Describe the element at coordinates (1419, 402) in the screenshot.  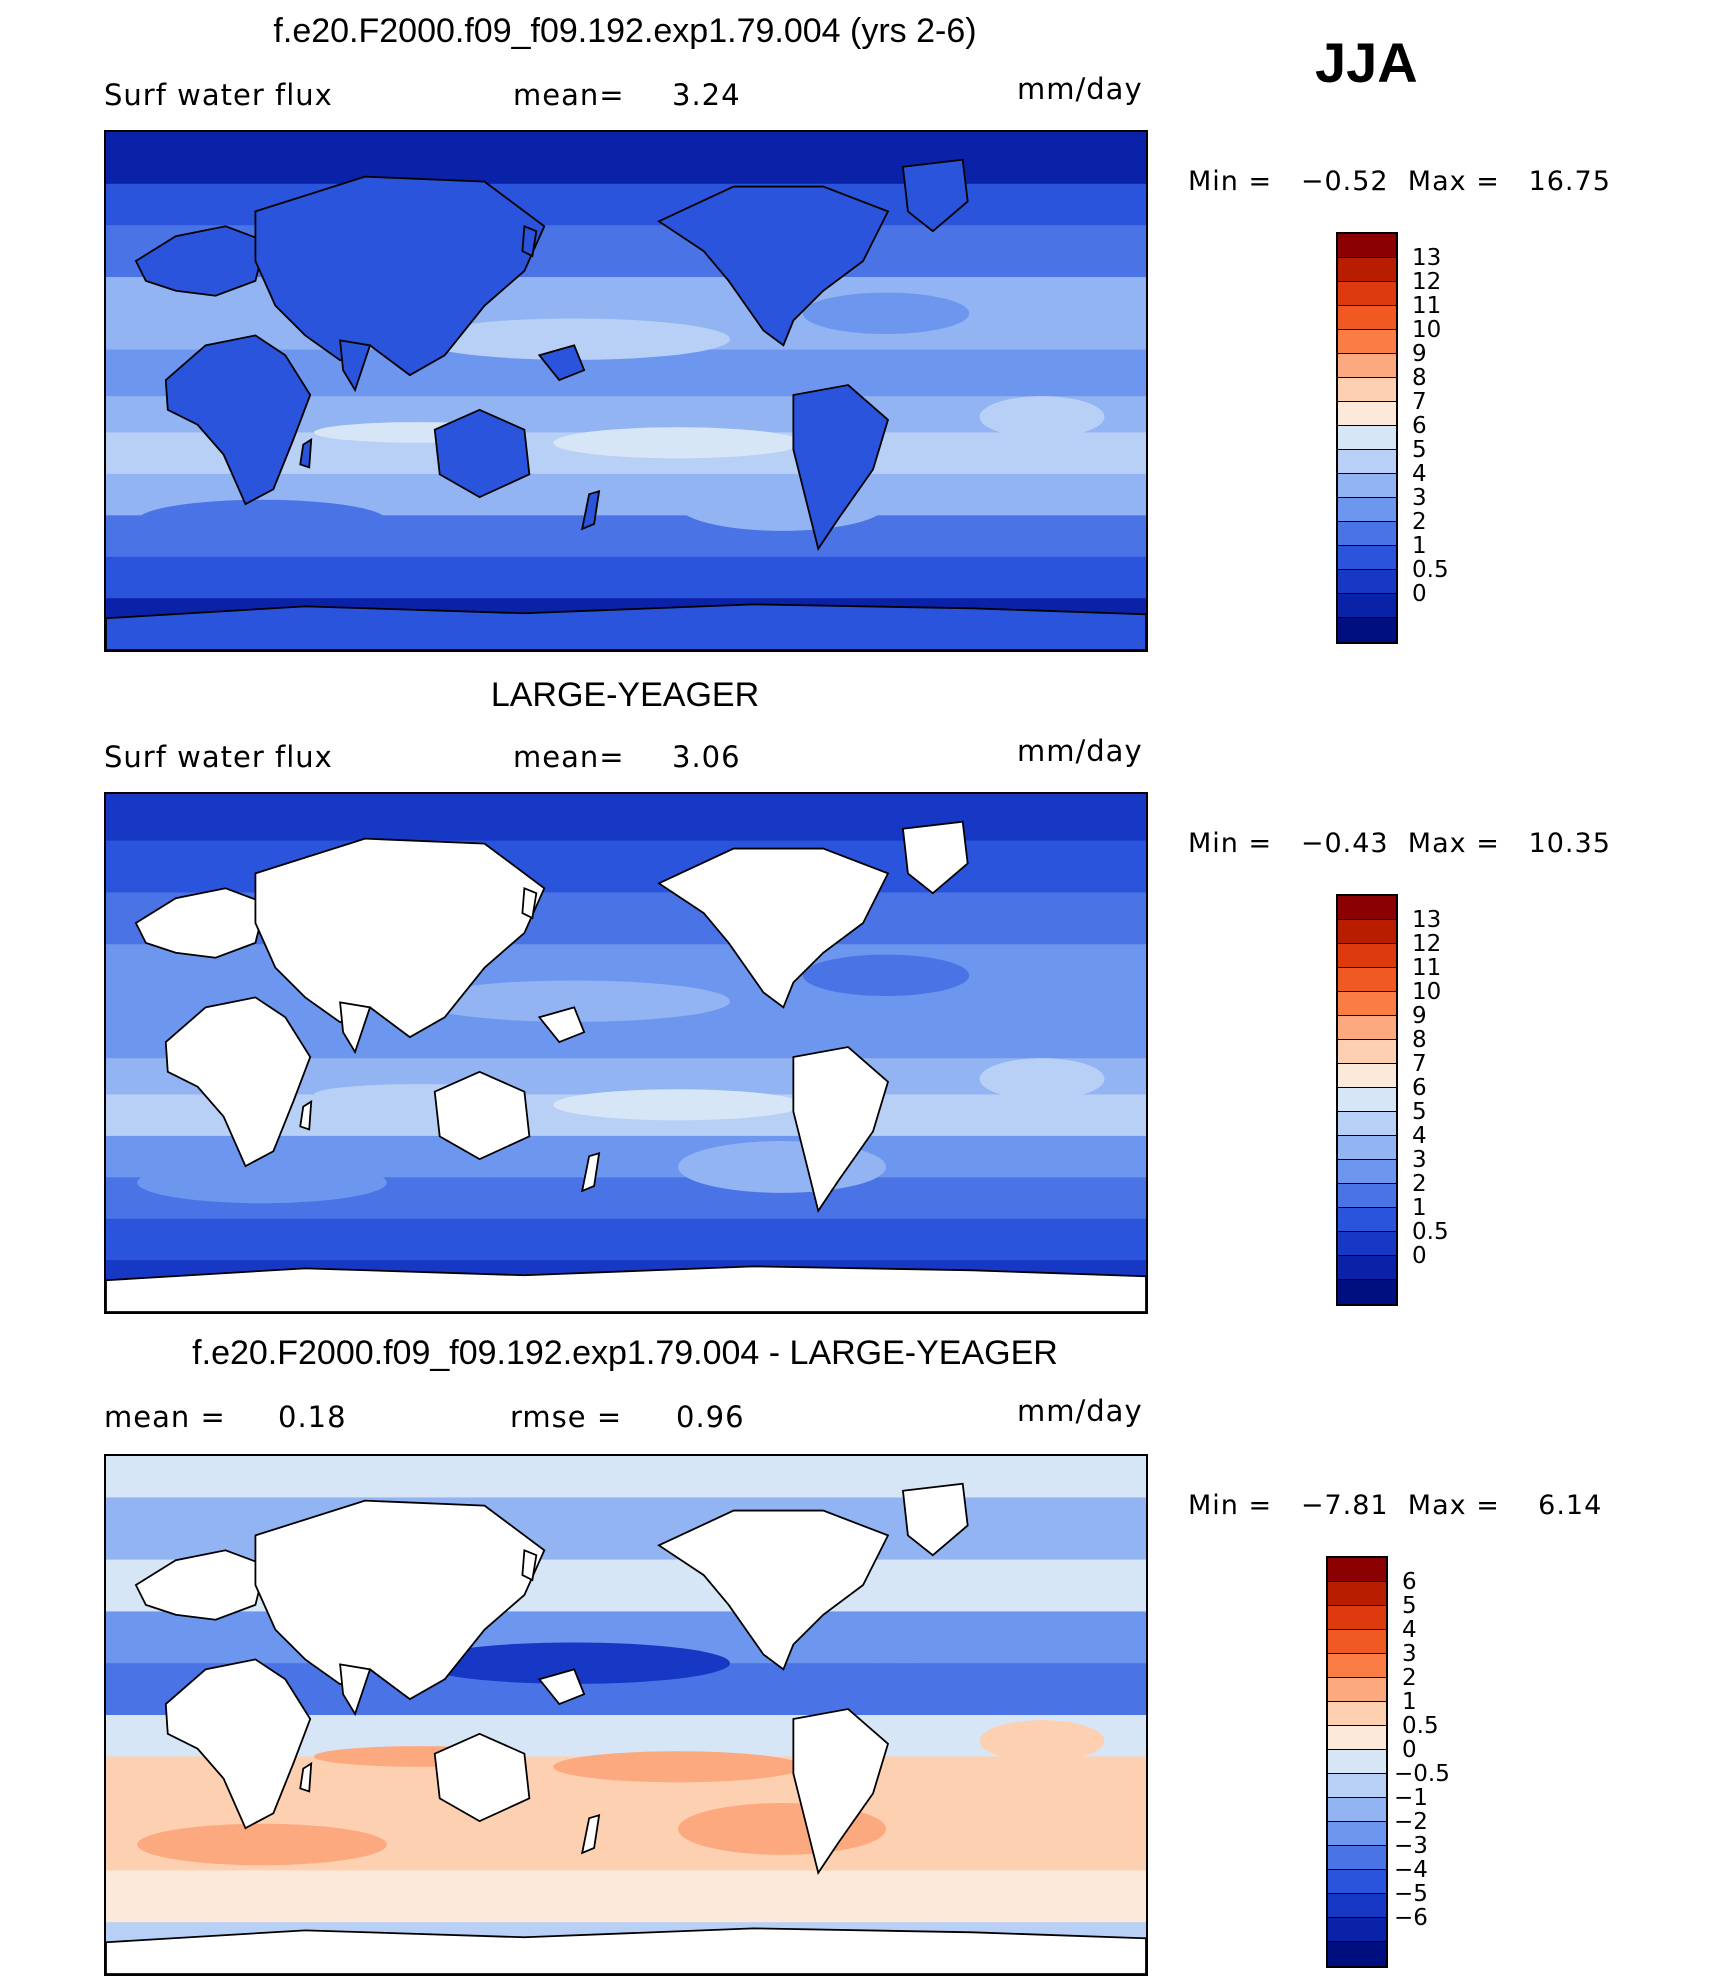
I see `colorbar-label: 7` at that location.